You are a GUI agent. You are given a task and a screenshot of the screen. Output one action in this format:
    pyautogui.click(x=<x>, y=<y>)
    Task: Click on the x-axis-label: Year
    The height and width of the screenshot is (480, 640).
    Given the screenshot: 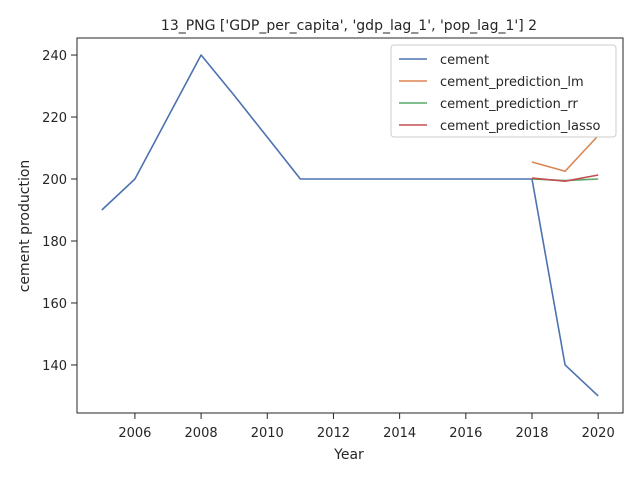 What is the action you would take?
    pyautogui.click(x=348, y=455)
    